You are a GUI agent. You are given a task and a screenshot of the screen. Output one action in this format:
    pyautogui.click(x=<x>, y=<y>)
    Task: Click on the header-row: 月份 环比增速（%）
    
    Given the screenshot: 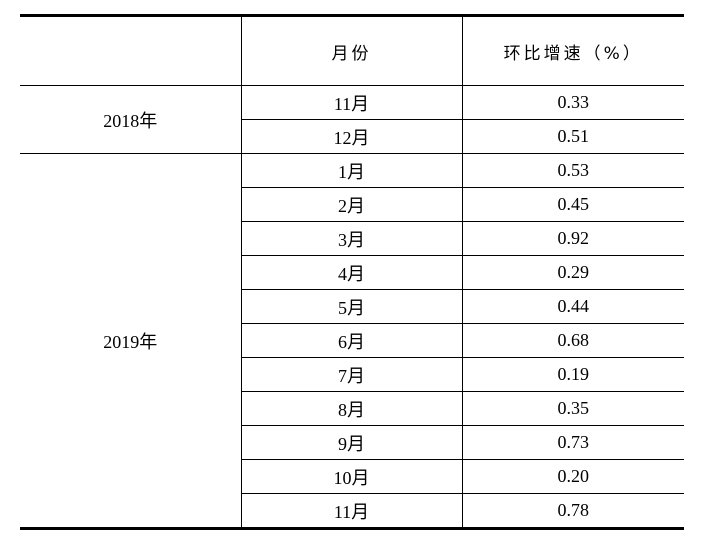 What is the action you would take?
    pyautogui.click(x=352, y=50)
    